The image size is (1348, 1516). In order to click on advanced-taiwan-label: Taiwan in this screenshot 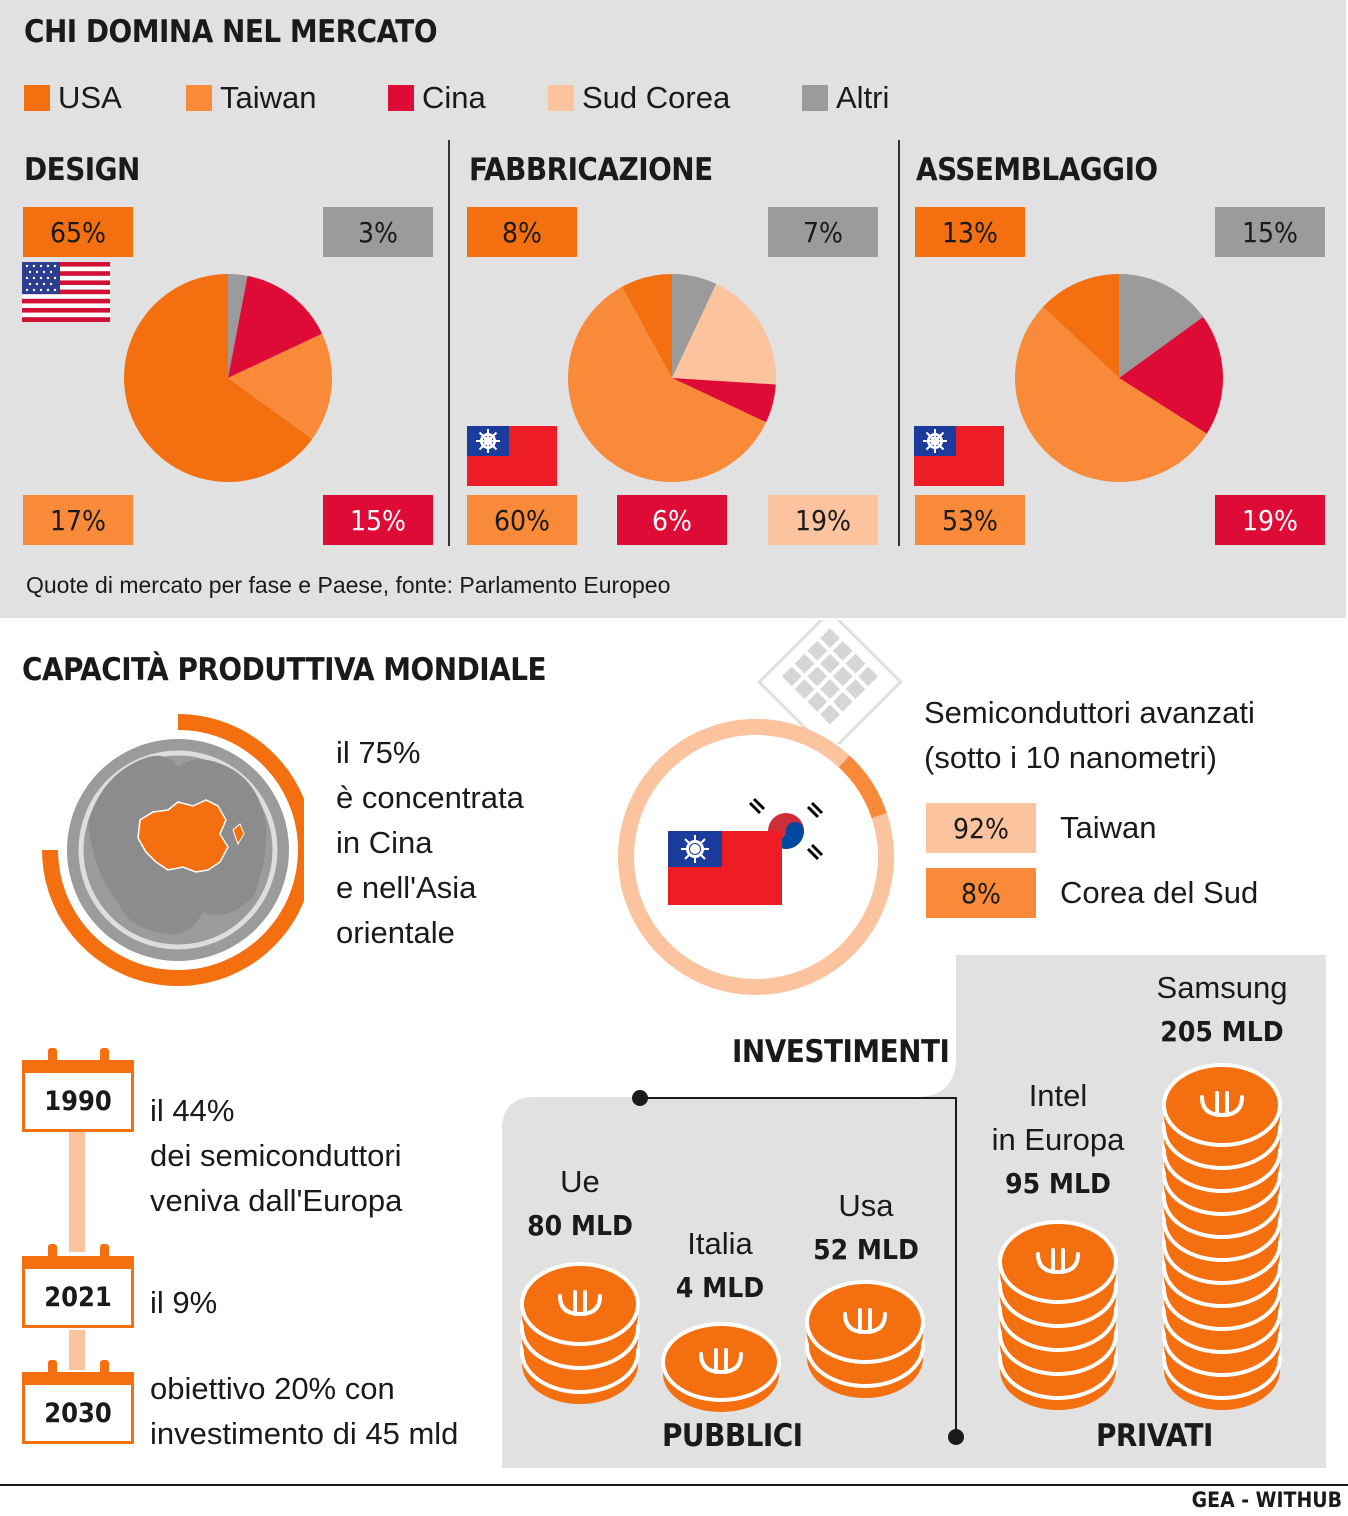, I will do `click(1108, 827)`.